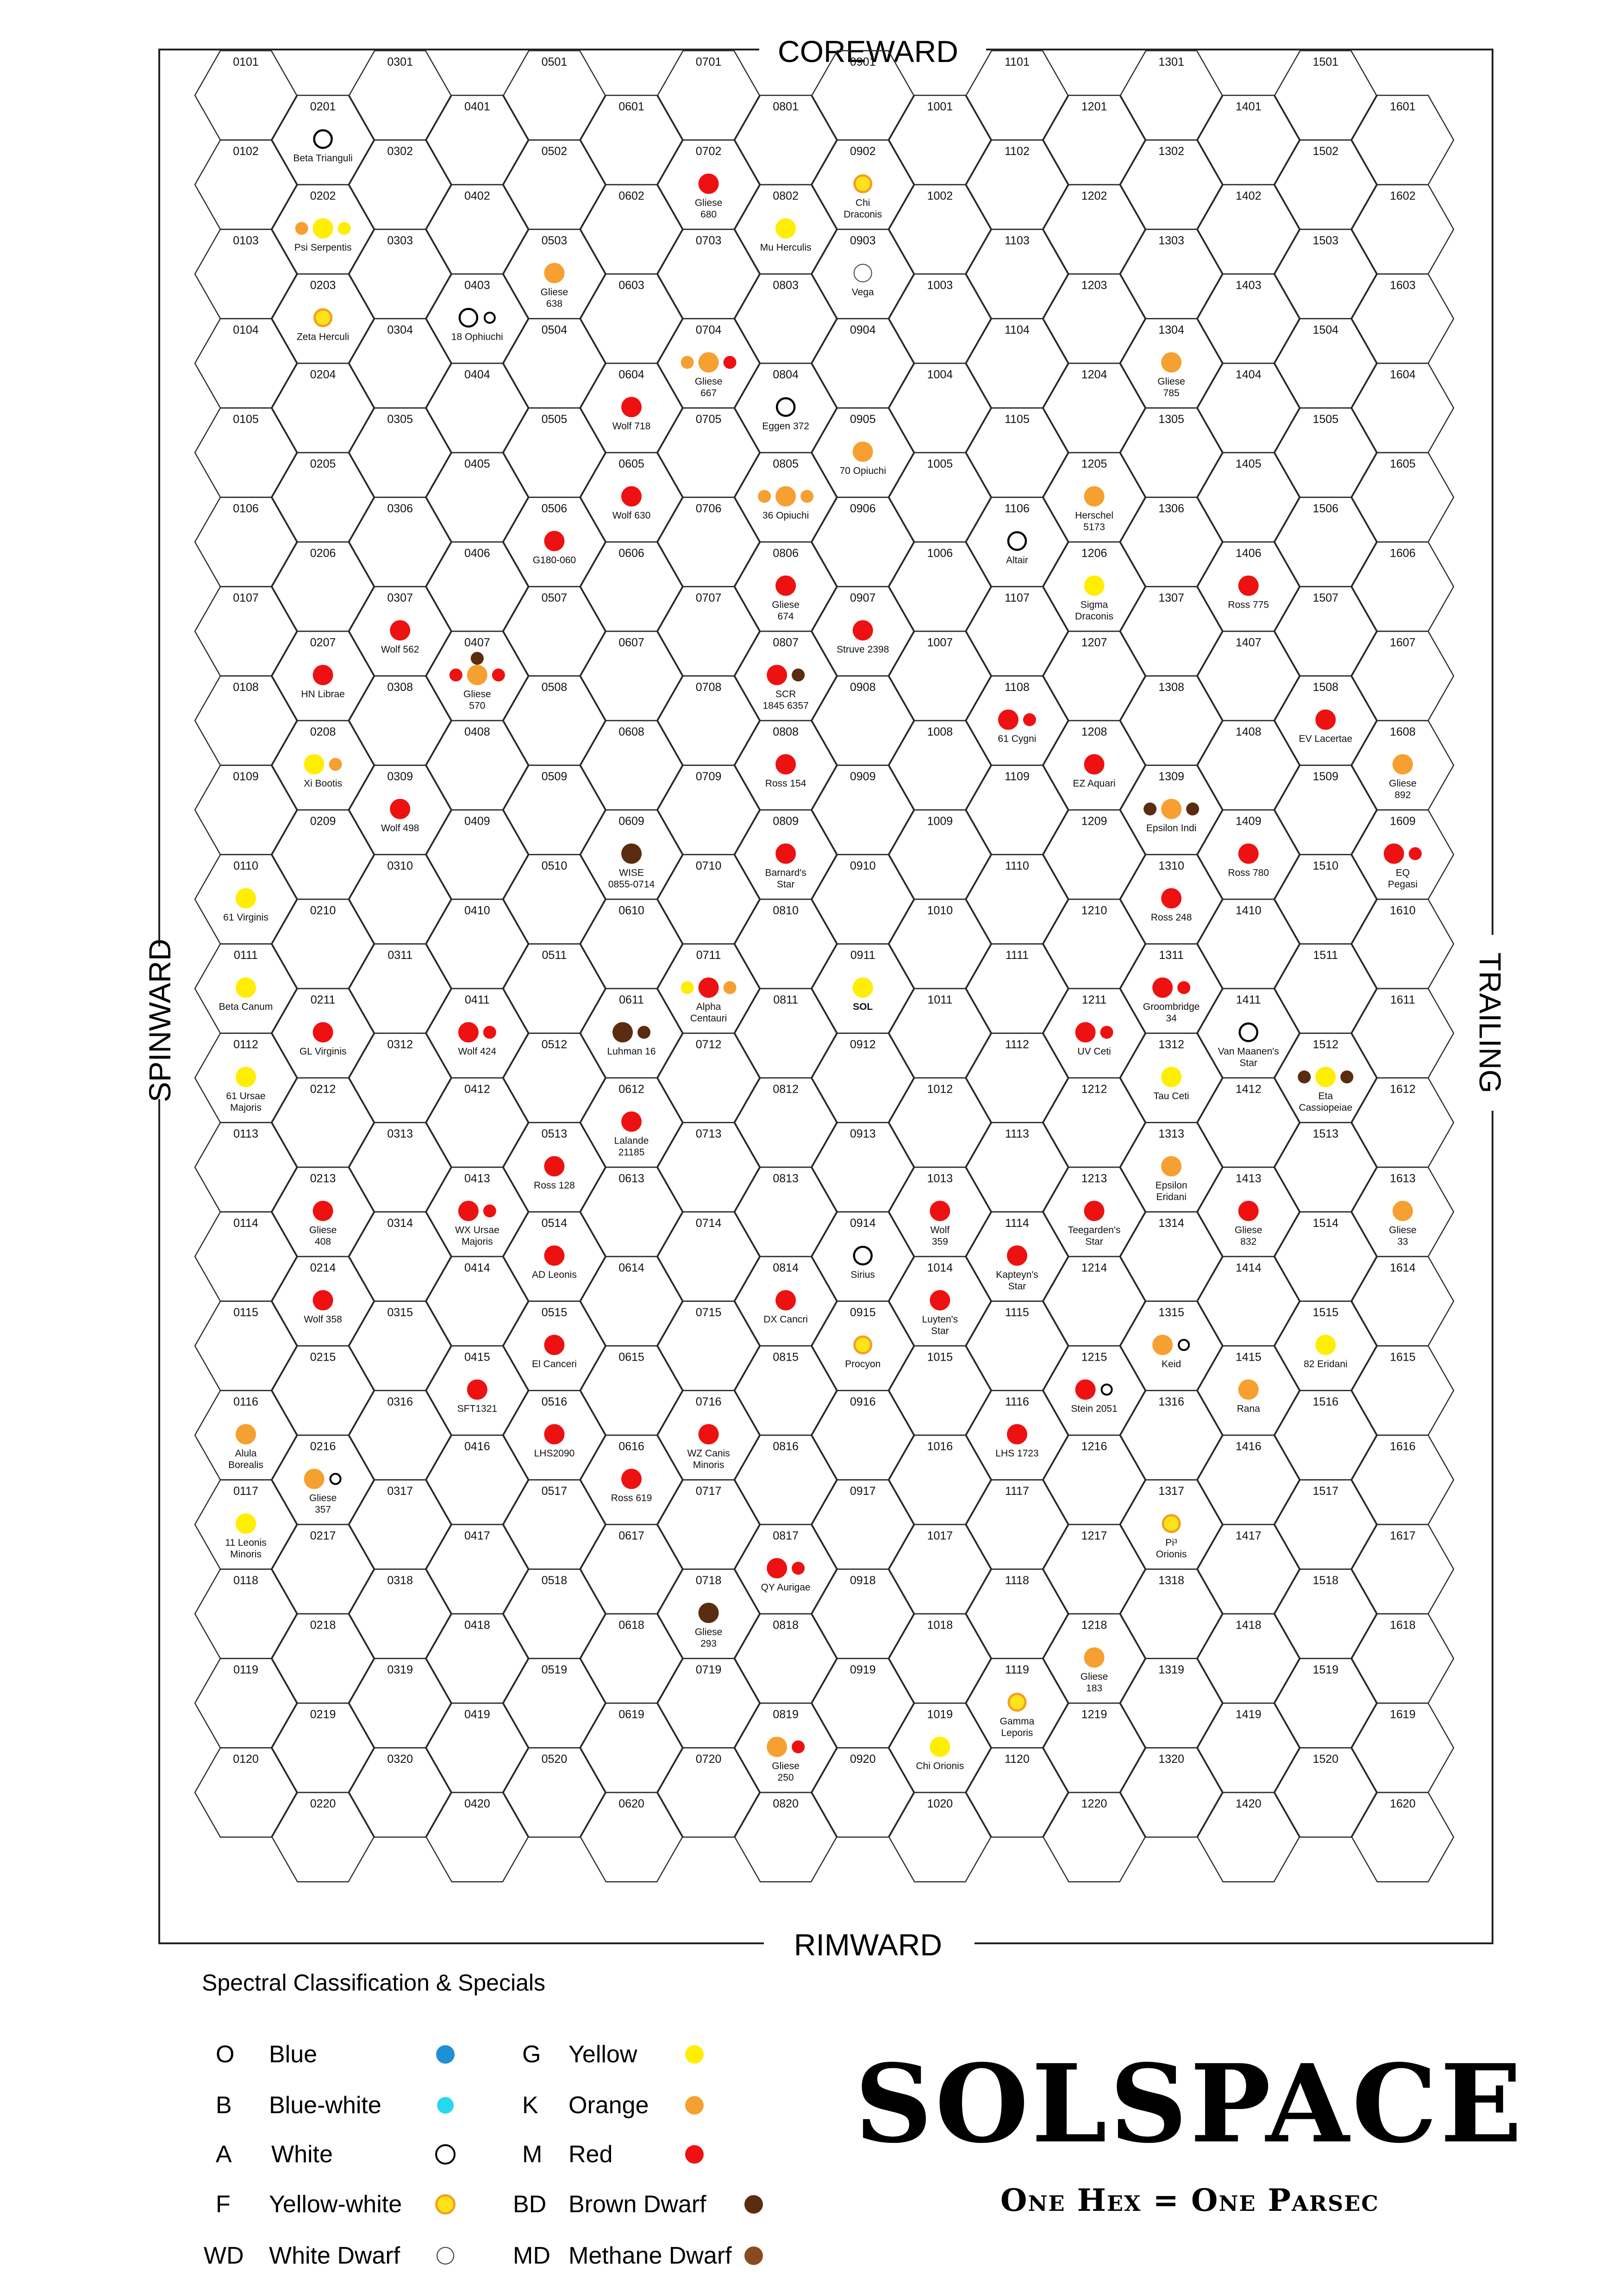  I want to click on hex-number: 0304, so click(400, 330).